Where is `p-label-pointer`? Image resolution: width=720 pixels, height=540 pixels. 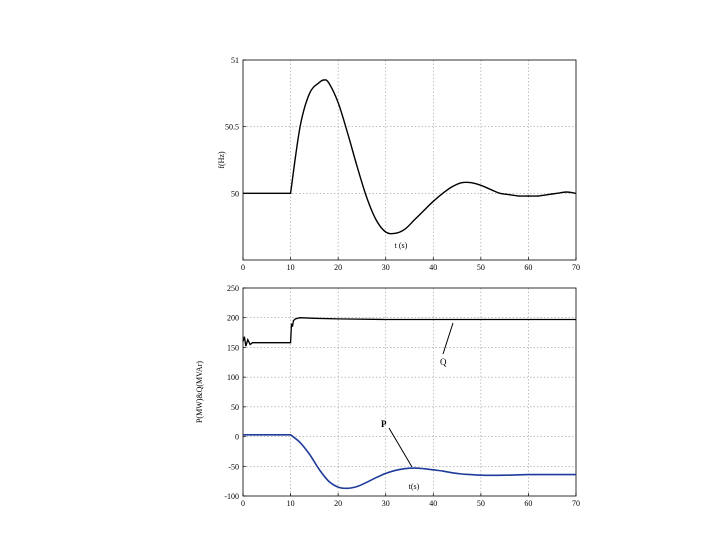
p-label-pointer is located at coordinates (400, 447).